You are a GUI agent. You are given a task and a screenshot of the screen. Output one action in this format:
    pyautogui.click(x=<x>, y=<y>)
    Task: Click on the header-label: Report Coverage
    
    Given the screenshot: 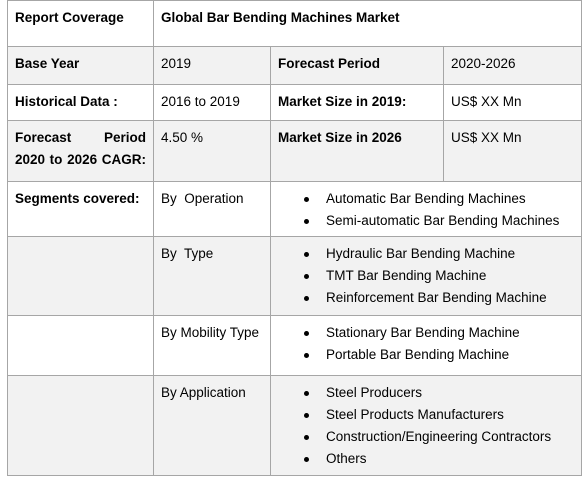 What is the action you would take?
    pyautogui.click(x=69, y=17)
    